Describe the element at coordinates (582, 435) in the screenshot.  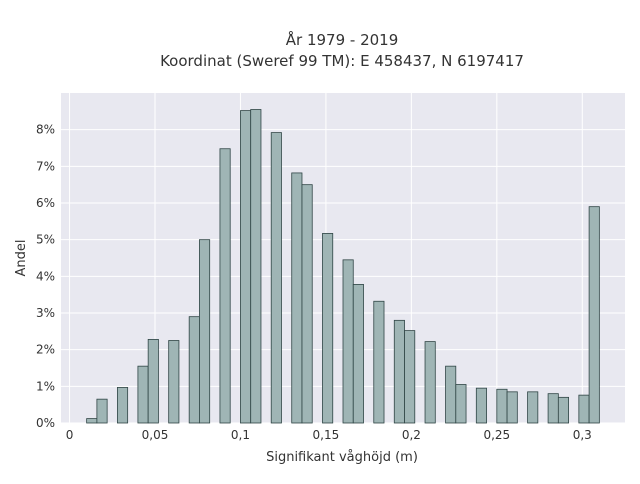
I see `x-tick-label-6: 0,3` at that location.